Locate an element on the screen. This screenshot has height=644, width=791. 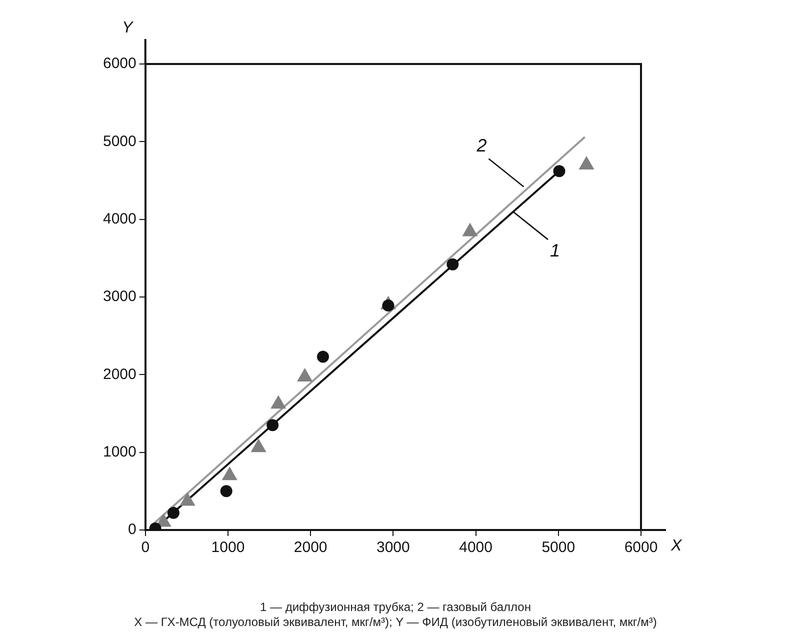
y-tick-label: 4000 is located at coordinates (119, 219).